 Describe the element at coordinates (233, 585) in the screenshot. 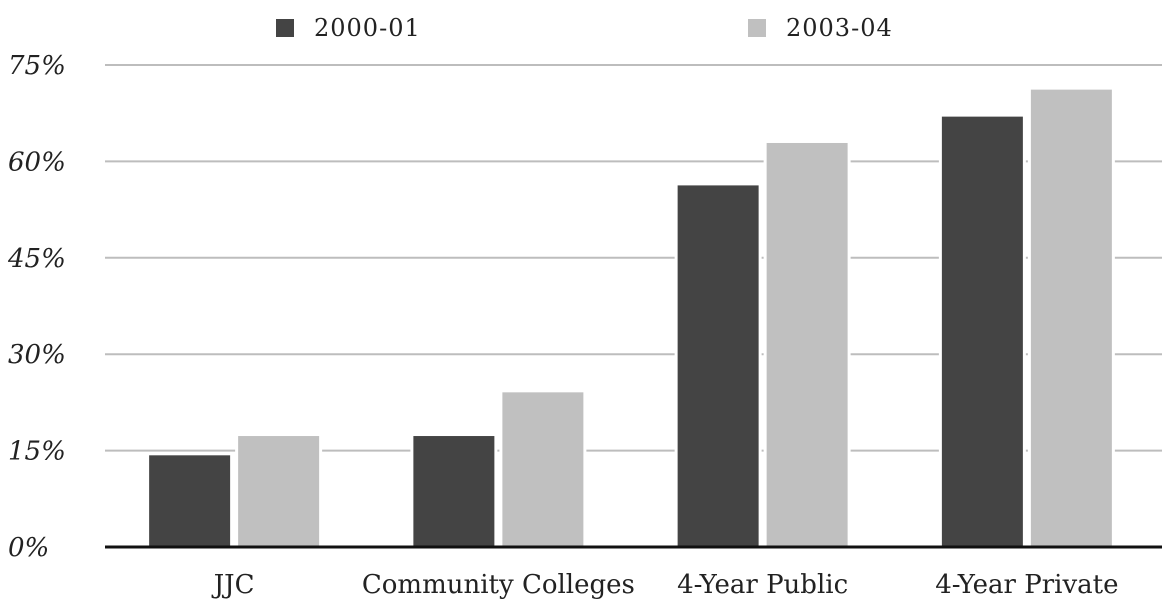

I see `x-tick-label: JJC` at that location.